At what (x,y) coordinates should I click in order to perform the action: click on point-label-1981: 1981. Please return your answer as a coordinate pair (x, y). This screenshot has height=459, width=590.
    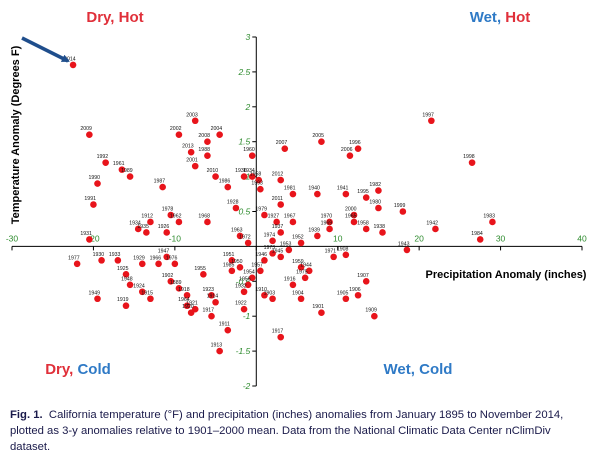
    Looking at the image, I should click on (290, 189).